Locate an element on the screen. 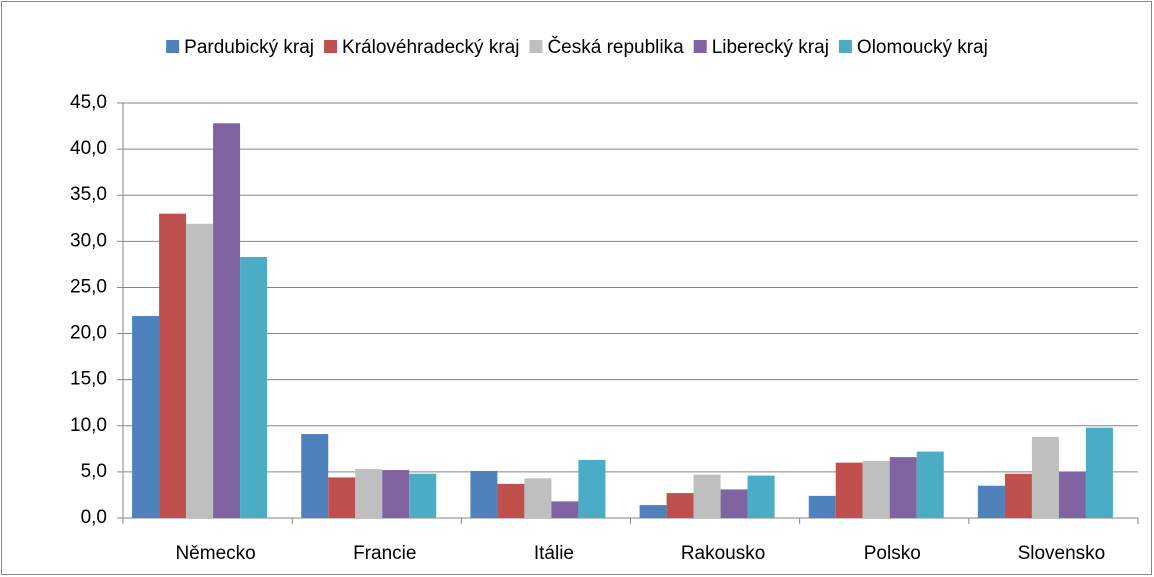 Image resolution: width=1154 pixels, height=577 pixels. x-tick-label: Polsko is located at coordinates (892, 553).